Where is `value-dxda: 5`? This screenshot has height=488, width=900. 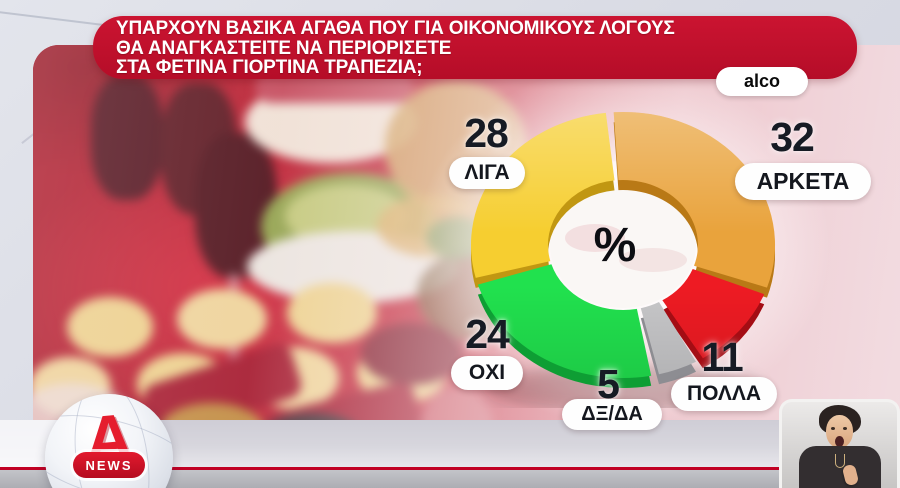 value-dxda: 5 is located at coordinates (608, 384).